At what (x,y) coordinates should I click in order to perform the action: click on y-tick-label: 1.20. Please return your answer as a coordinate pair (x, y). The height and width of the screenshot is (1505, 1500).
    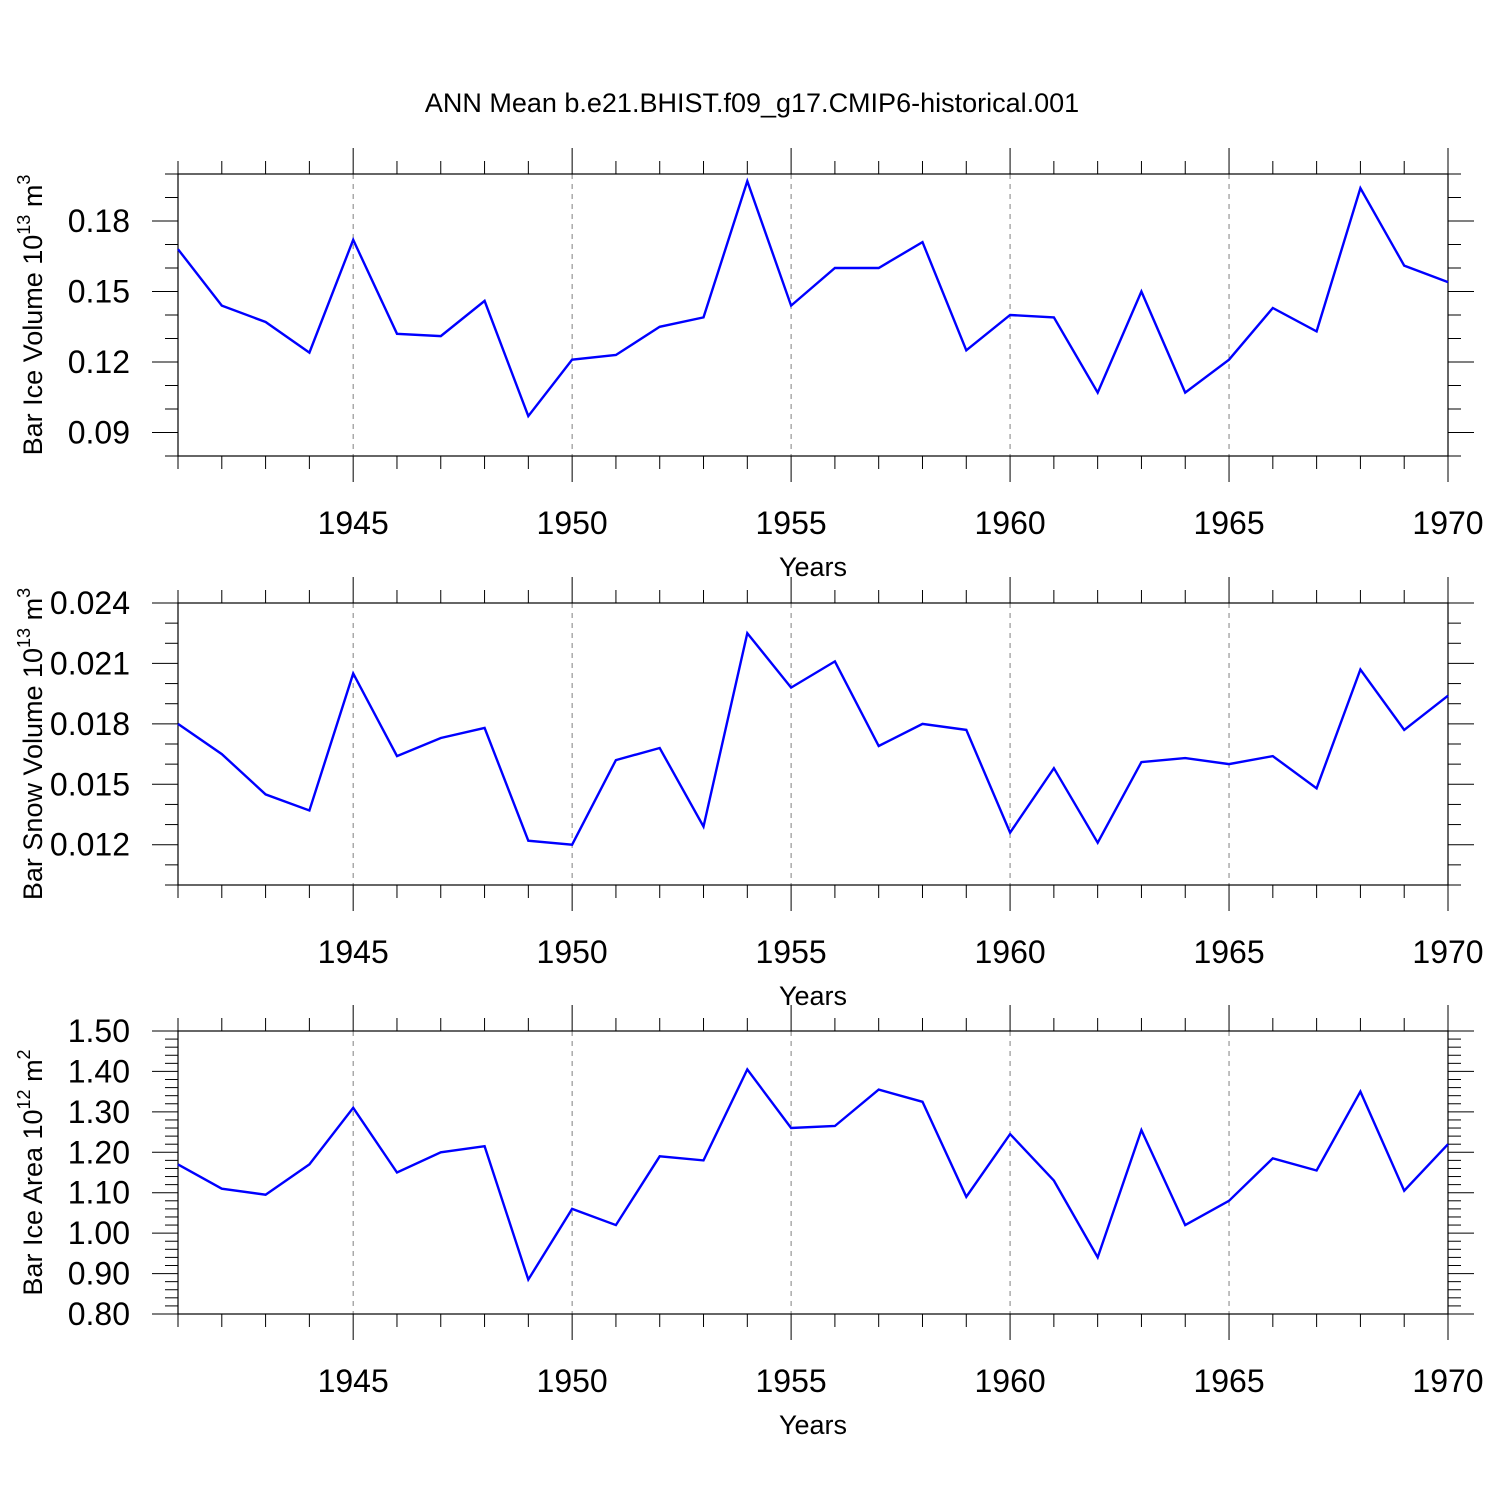
    Looking at the image, I should click on (99, 1152).